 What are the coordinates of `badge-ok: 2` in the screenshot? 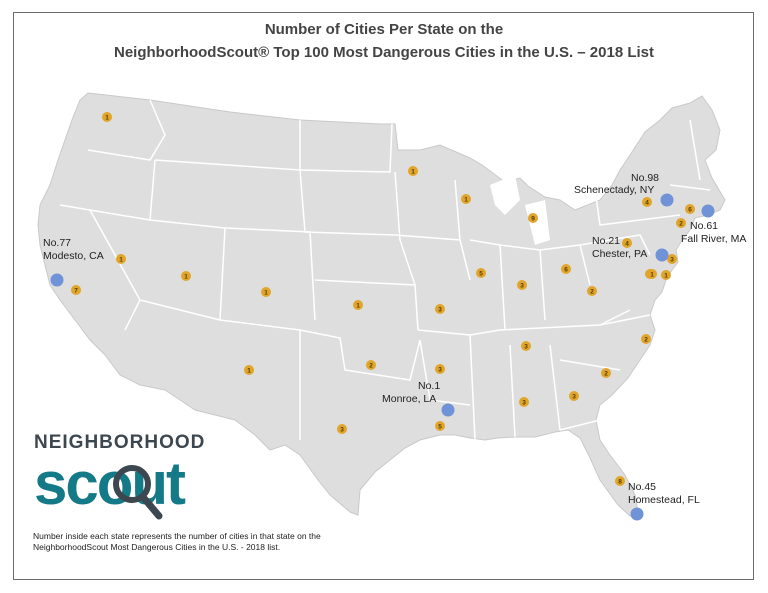 It's located at (371, 365).